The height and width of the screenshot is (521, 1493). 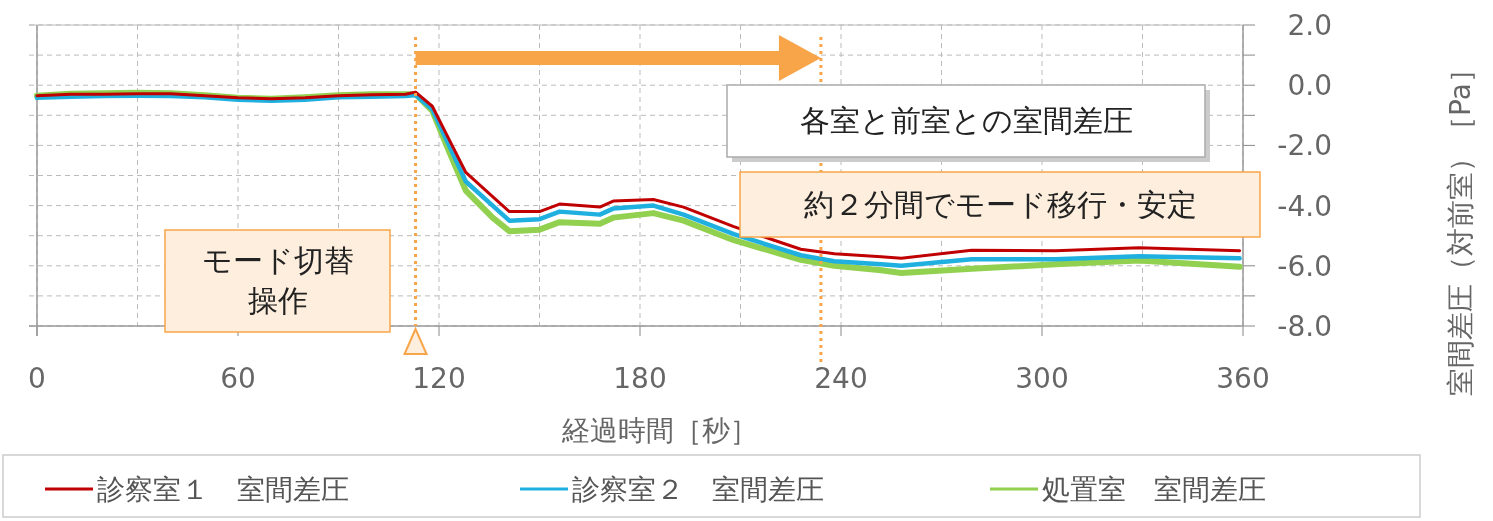 What do you see at coordinates (439, 378) in the screenshot?
I see `x-tick-label: 120` at bounding box center [439, 378].